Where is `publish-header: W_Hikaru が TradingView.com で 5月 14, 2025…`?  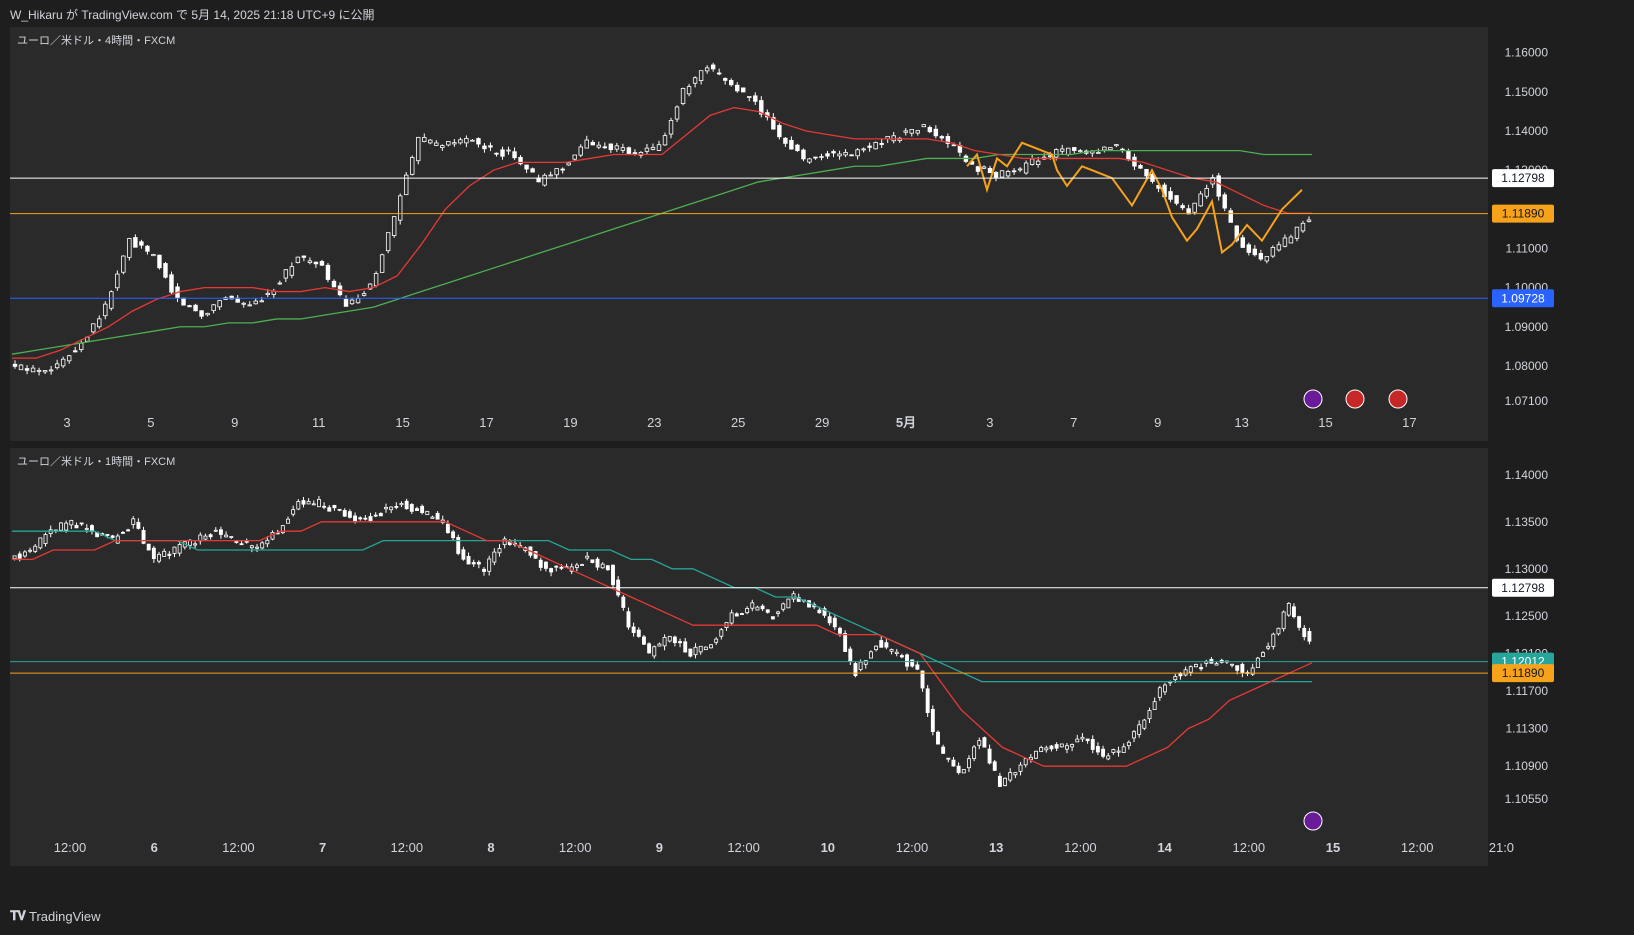
publish-header: W_Hikaru が TradingView.com で 5月 14, 2025… is located at coordinates (192, 15).